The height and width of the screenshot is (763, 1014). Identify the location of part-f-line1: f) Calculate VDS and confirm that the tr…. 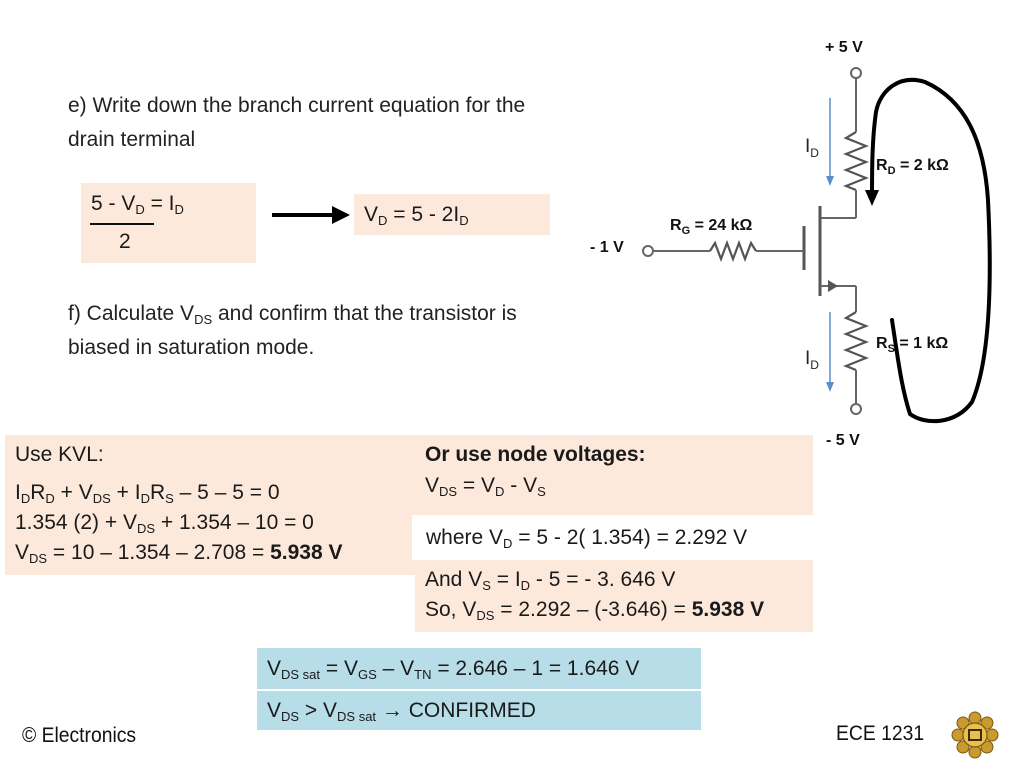
(292, 314).